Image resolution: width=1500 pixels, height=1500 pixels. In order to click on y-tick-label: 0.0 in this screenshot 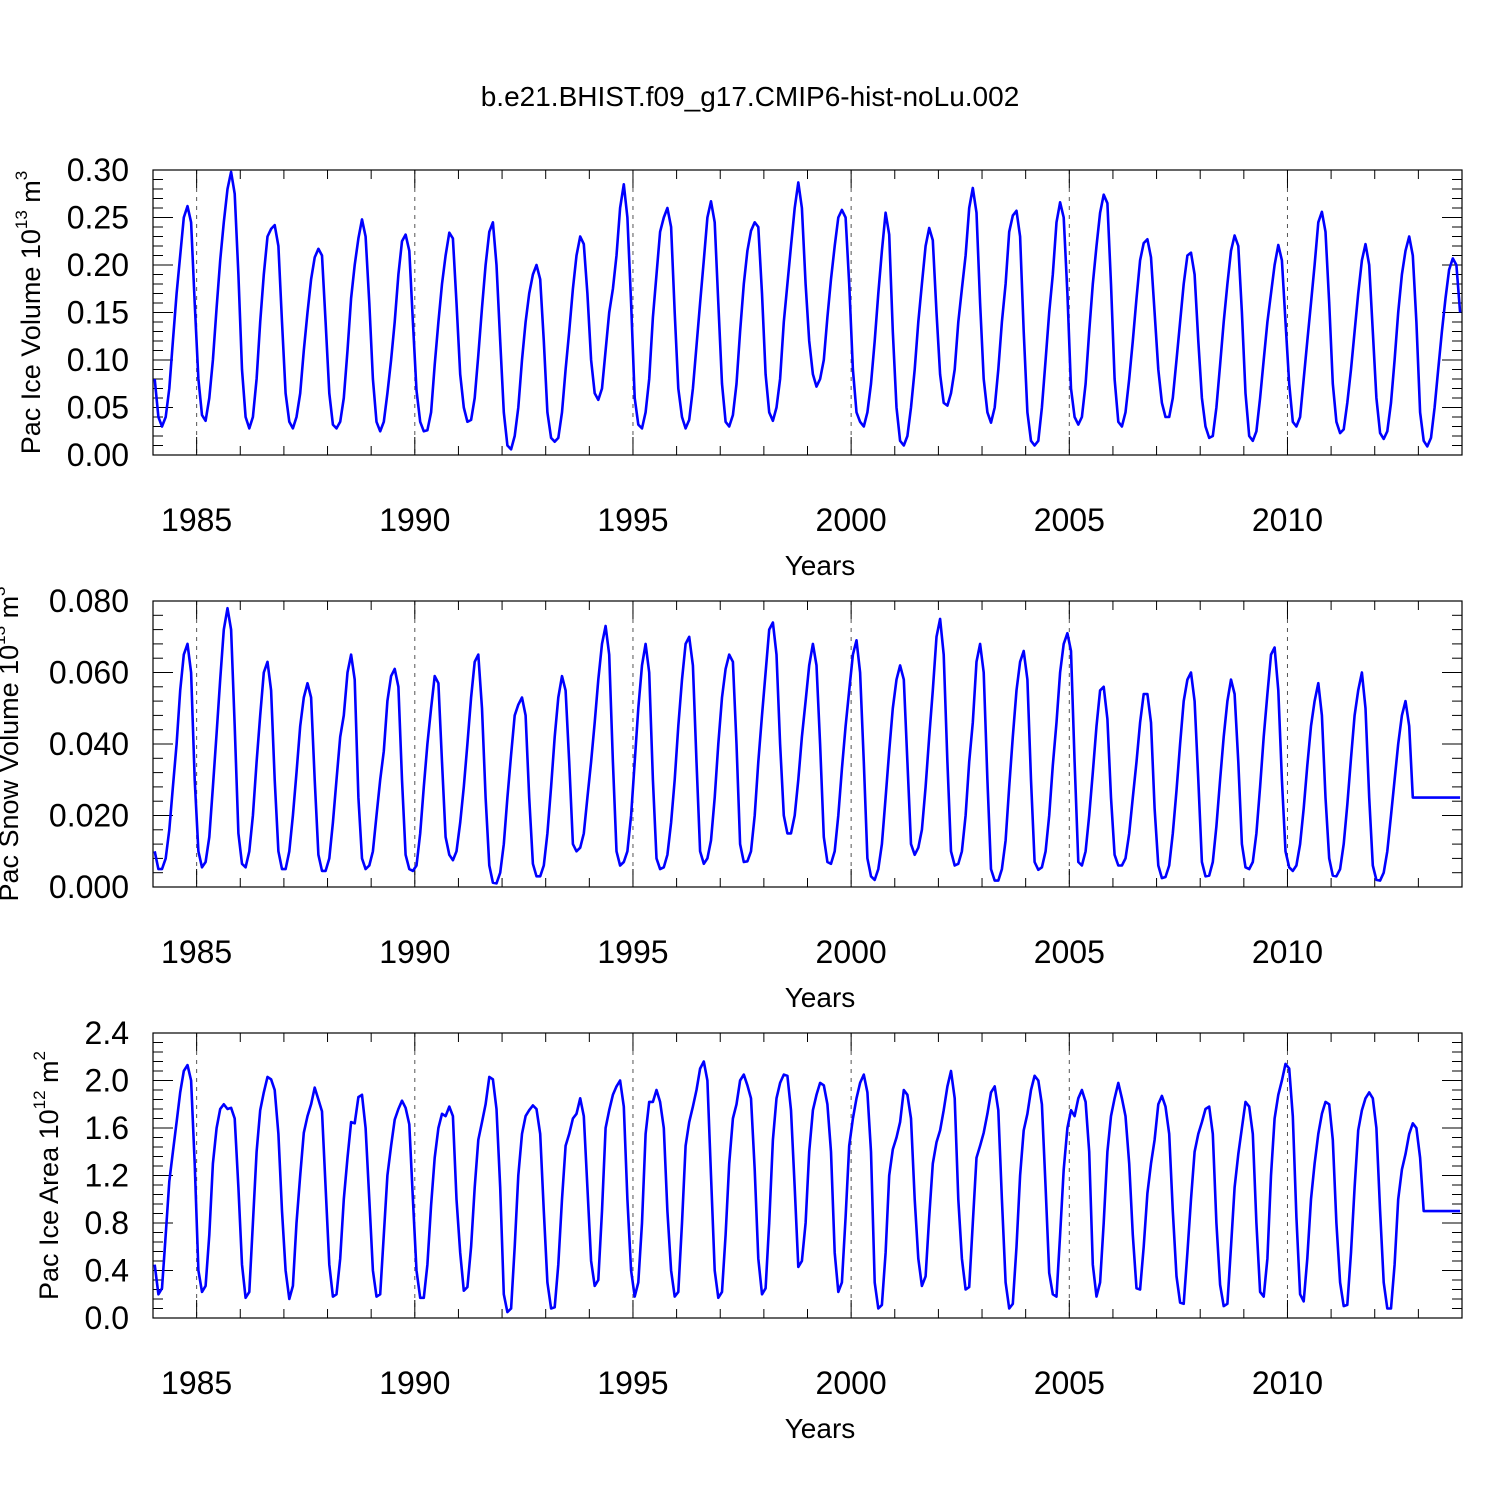, I will do `click(107, 1318)`.